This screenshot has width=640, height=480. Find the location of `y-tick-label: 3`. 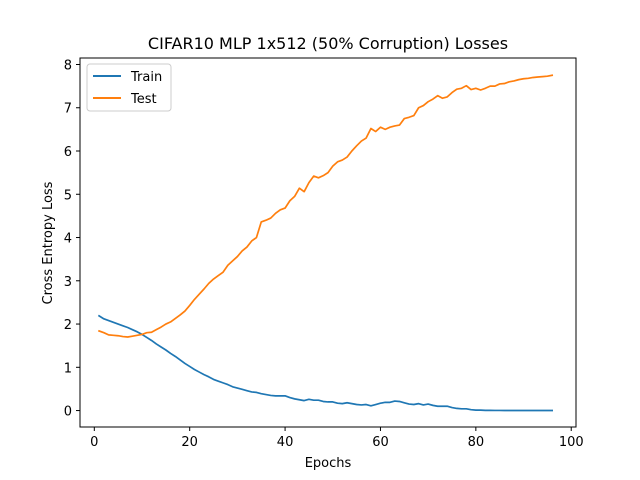

y-tick-label: 3 is located at coordinates (68, 282).